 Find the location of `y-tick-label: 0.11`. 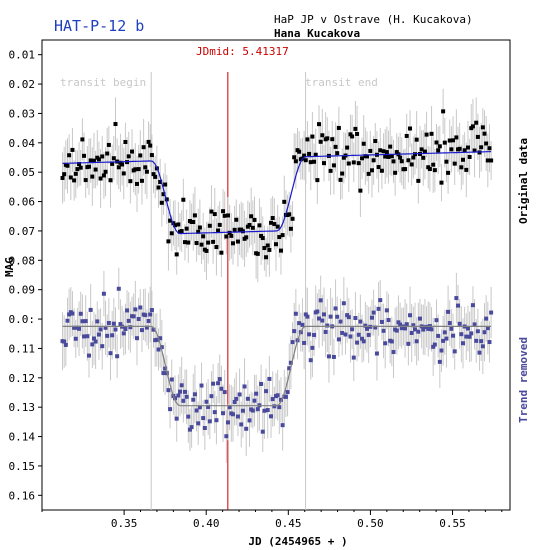

y-tick-label: 0.11 is located at coordinates (22, 348).